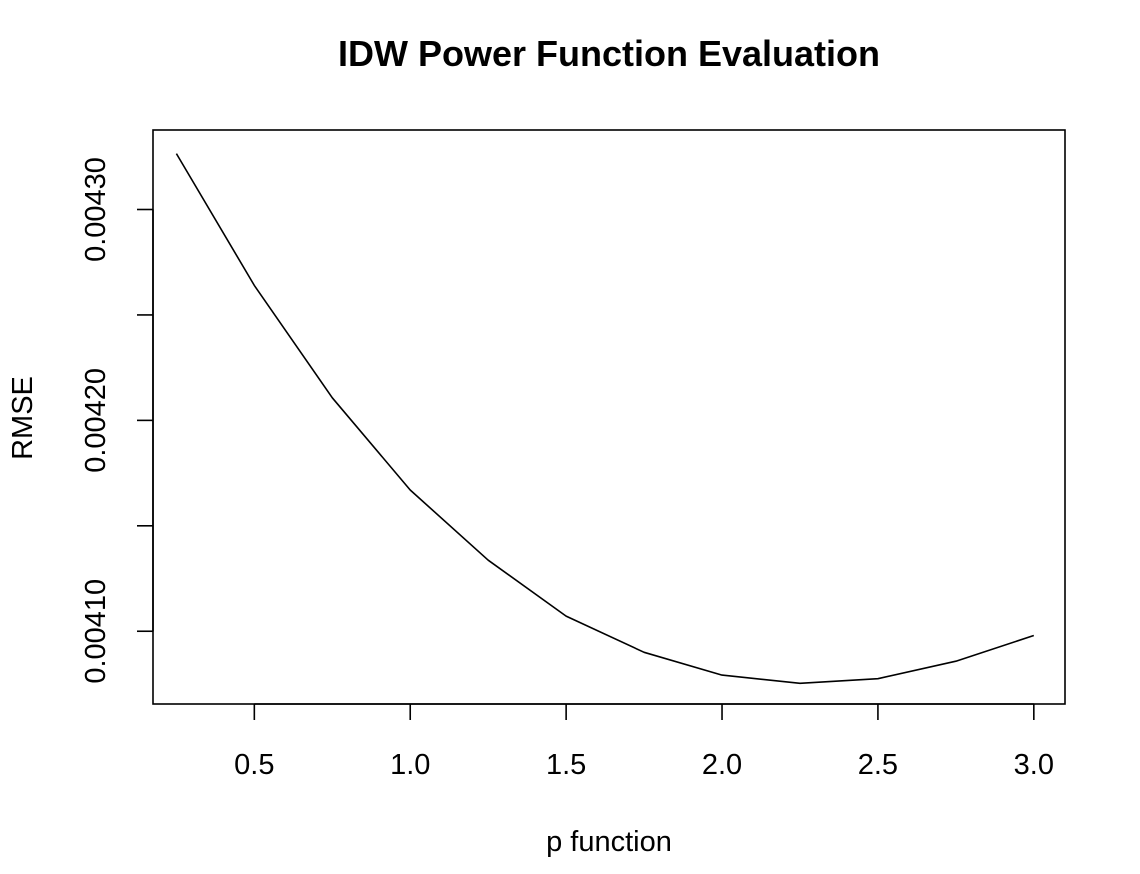 This screenshot has height=874, width=1140. What do you see at coordinates (566, 765) in the screenshot?
I see `x-tick-label: 1.5` at bounding box center [566, 765].